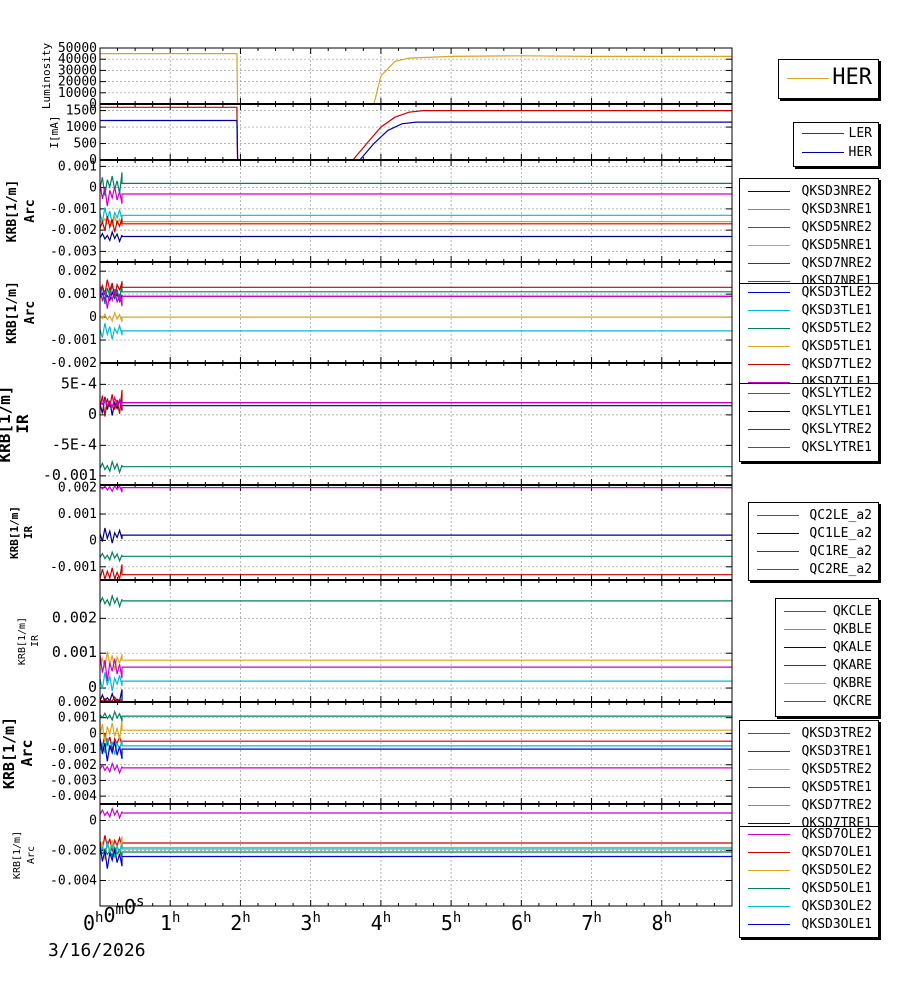 The height and width of the screenshot is (984, 900). What do you see at coordinates (77, 702) in the screenshot?
I see `y-tick-label: 0.002` at bounding box center [77, 702].